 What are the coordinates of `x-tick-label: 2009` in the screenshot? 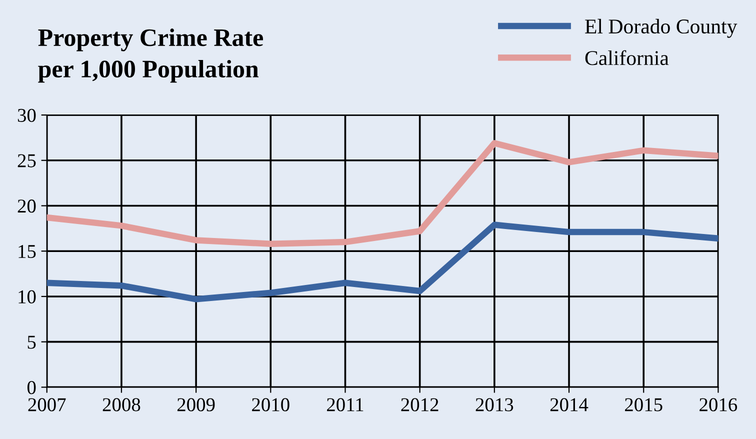 It's located at (196, 405).